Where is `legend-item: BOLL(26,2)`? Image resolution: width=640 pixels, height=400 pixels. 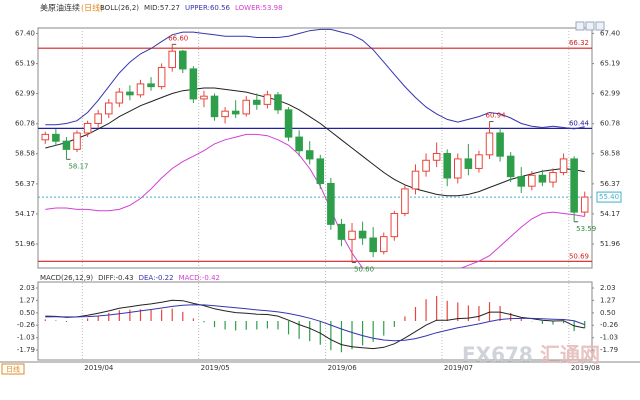 legend-item: BOLL(26,2) is located at coordinates (119, 8).